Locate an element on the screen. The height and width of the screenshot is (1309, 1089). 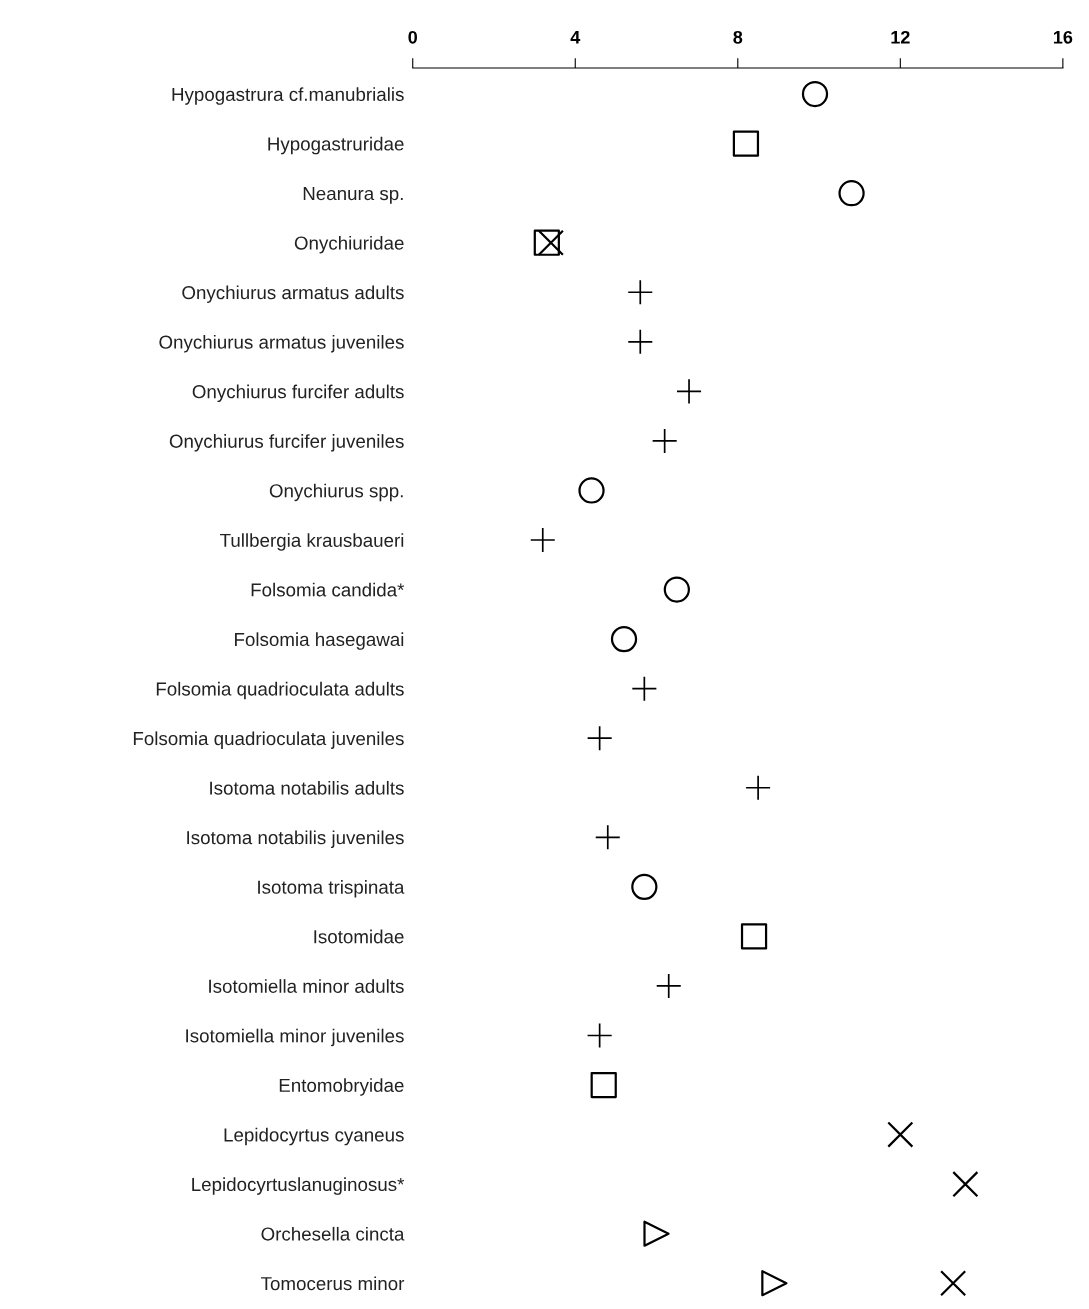
y-tick-label: Onychiuridae is located at coordinates (349, 244).